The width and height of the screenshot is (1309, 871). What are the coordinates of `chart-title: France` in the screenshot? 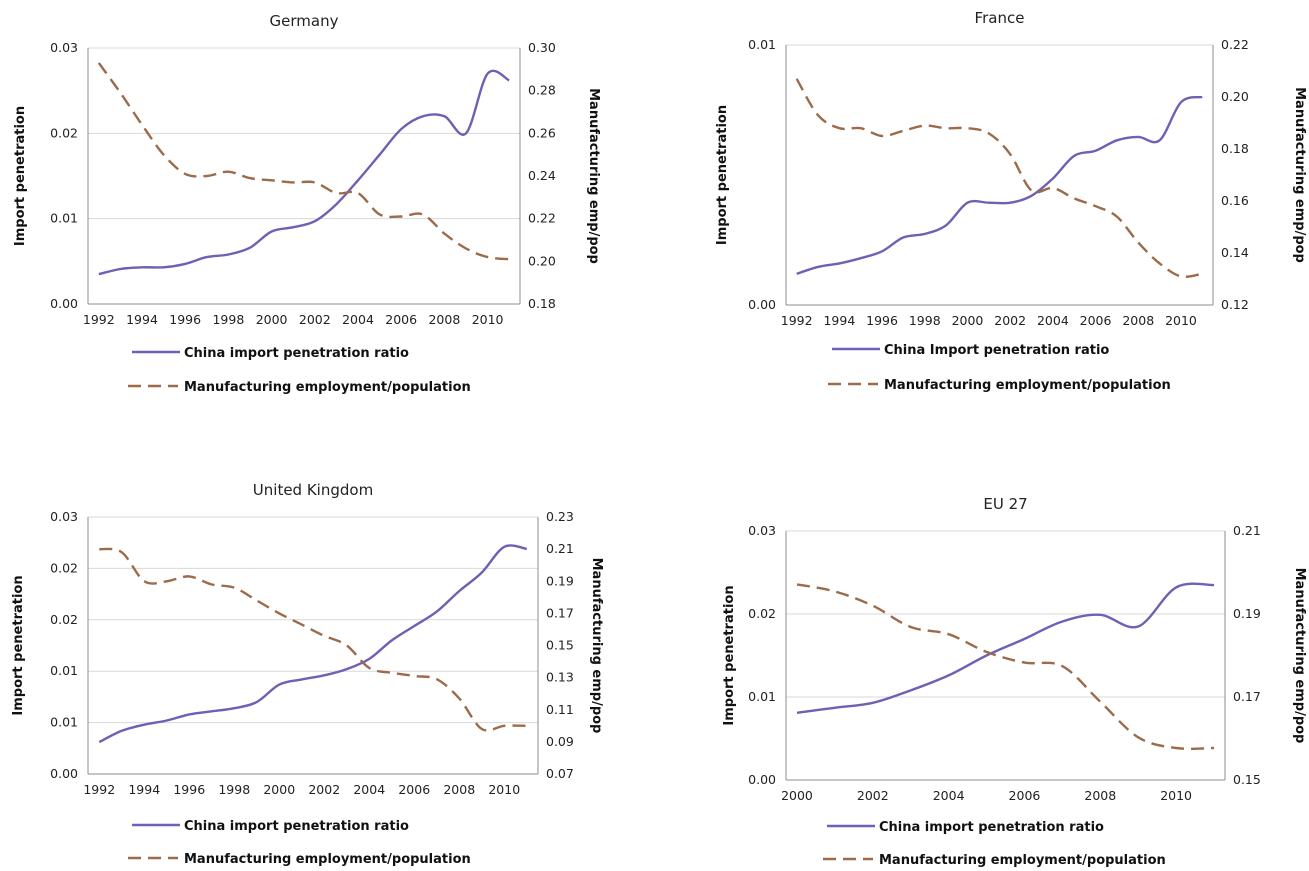 It's located at (1000, 18).